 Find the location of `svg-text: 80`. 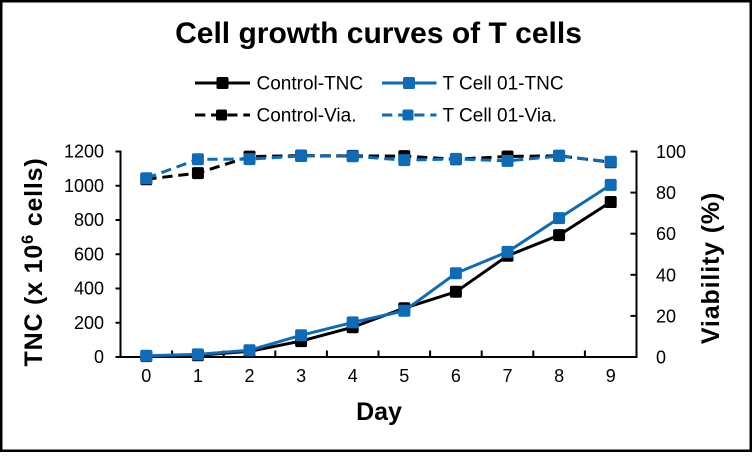

svg-text: 80 is located at coordinates (666, 193).